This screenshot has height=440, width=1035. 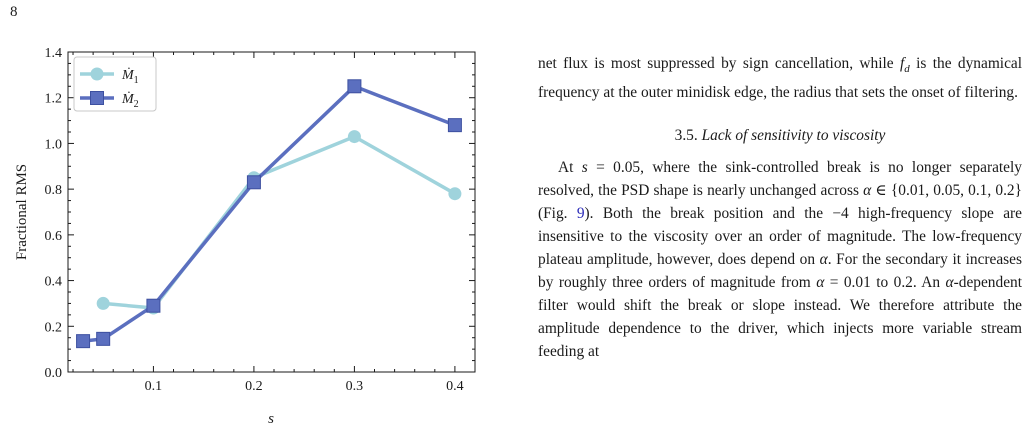 What do you see at coordinates (97, 98) in the screenshot?
I see `legend-marker-mdot2` at bounding box center [97, 98].